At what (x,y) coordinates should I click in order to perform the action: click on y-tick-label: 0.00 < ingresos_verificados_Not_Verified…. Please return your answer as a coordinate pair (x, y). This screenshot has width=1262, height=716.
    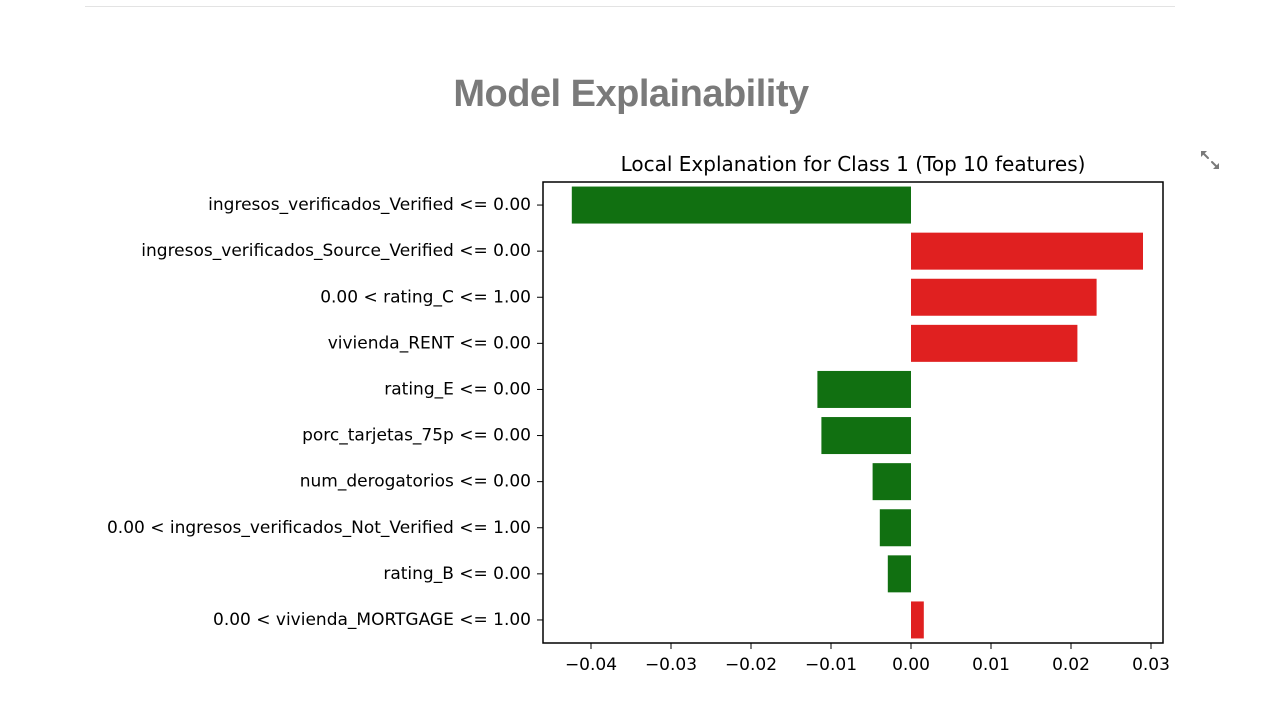
    Looking at the image, I should click on (319, 528).